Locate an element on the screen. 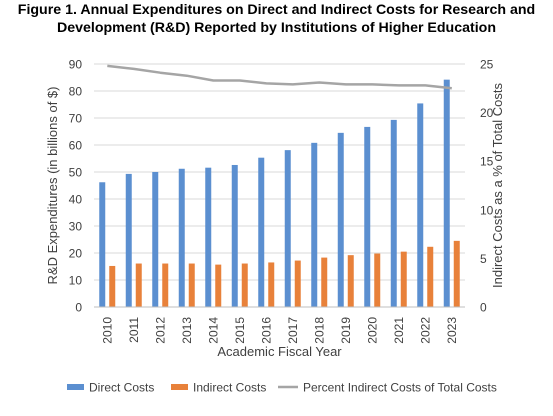 The height and width of the screenshot is (416, 553). legend-percent-indirect-label: Percent Indirect Costs of Total Costs is located at coordinates (400, 388).